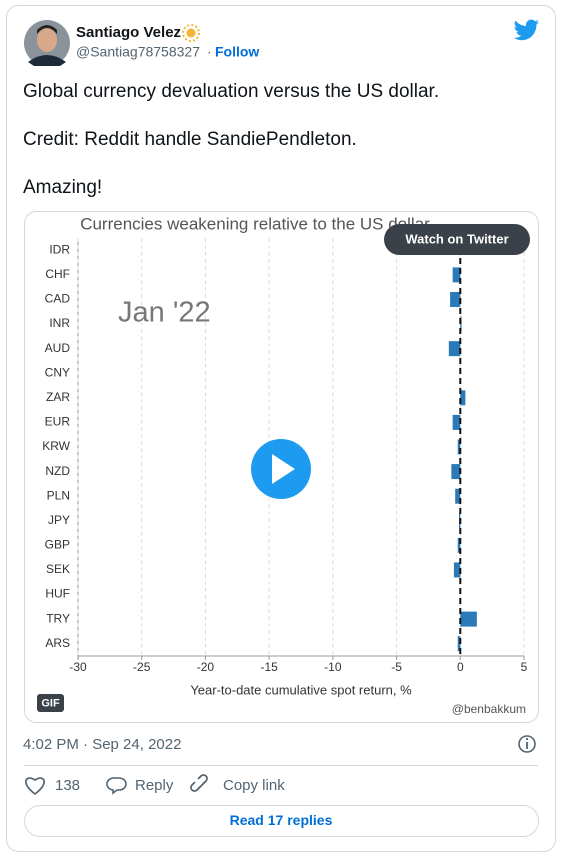 This screenshot has height=859, width=563. What do you see at coordinates (57, 471) in the screenshot?
I see `y-tick-label: NZD` at bounding box center [57, 471].